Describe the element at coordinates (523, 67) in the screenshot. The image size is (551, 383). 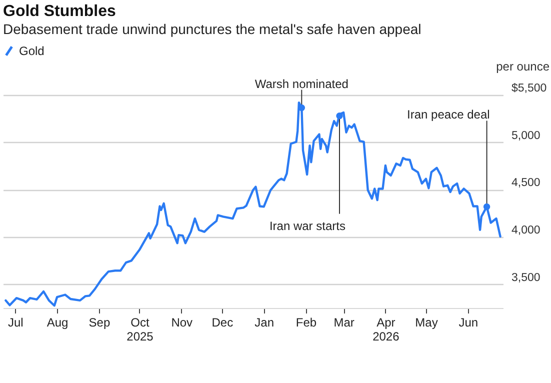
I see `y-axis-title: per ounce` at that location.